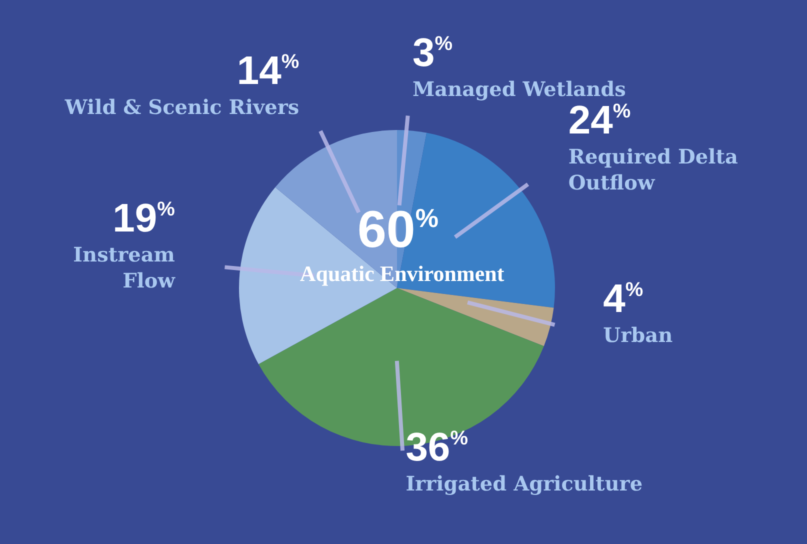  What do you see at coordinates (524, 484) in the screenshot?
I see `slice-label: Irrigated Agriculture` at bounding box center [524, 484].